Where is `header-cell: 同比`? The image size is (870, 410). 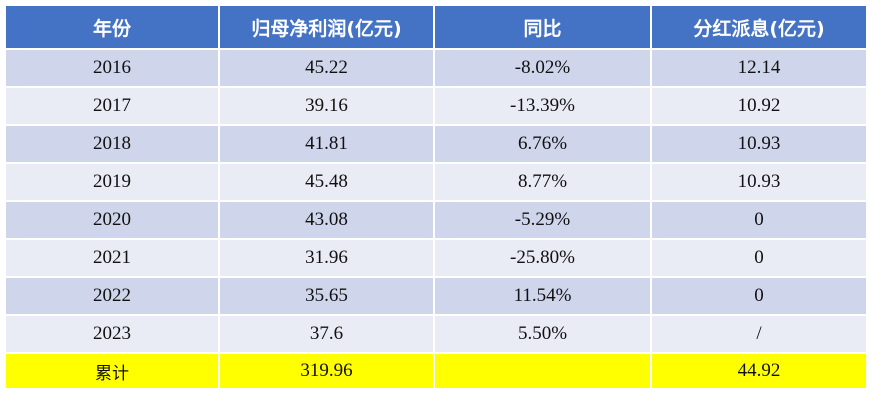
header-cell: 同比 is located at coordinates (542, 27).